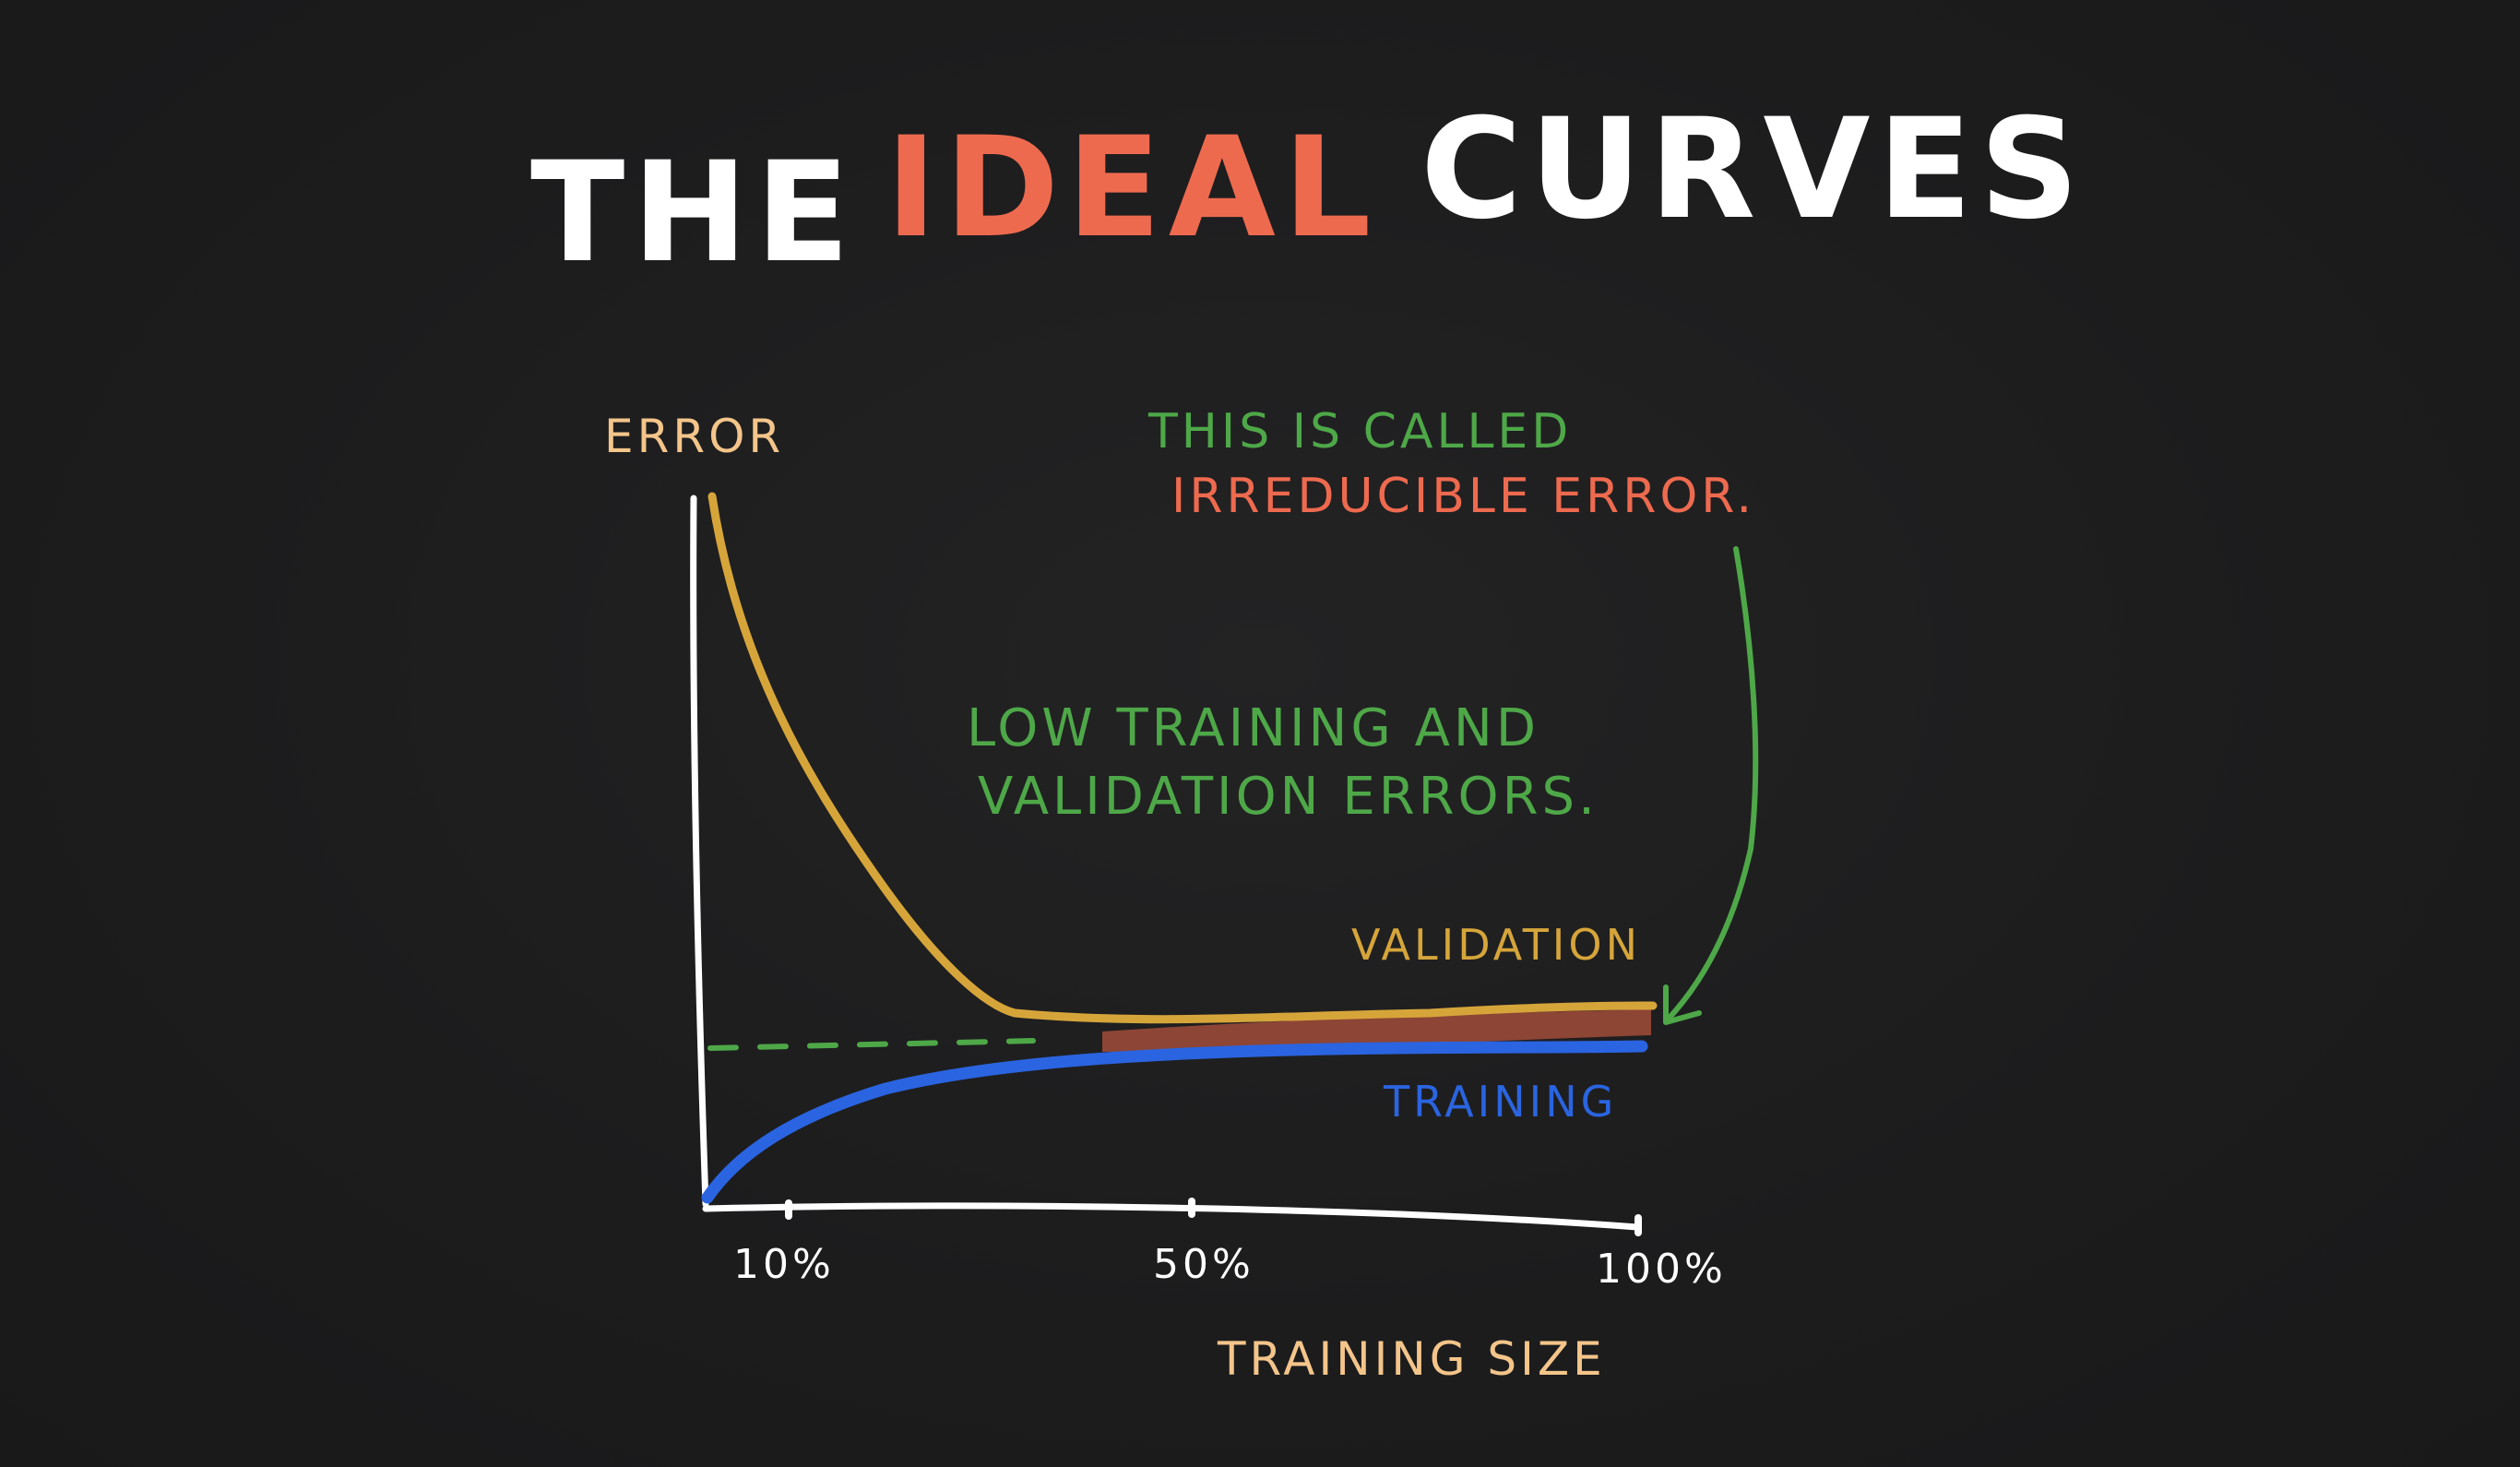 This screenshot has height=1467, width=2520. I want to click on x-axis, so click(1171, 1216).